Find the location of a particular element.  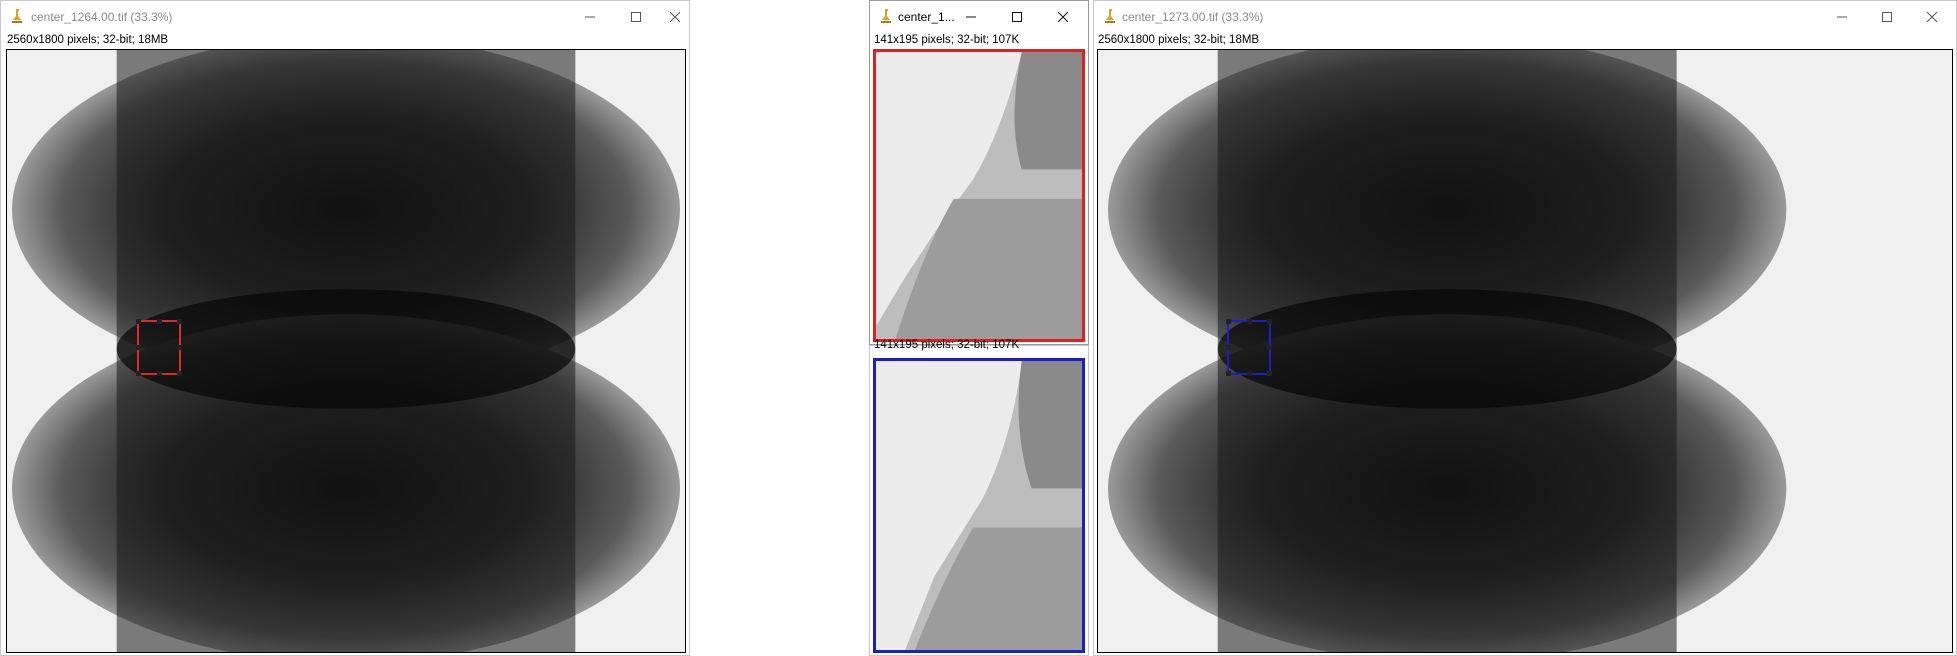

crop-canvas-blue is located at coordinates (979, 505).